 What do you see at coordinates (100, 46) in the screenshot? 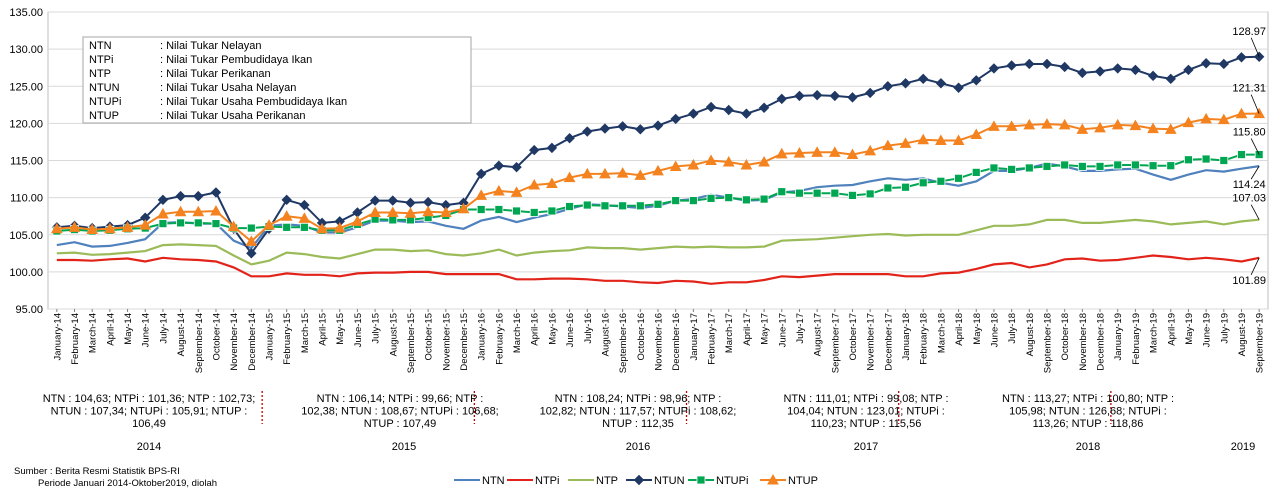
I see `definition-abbr: NTN` at bounding box center [100, 46].